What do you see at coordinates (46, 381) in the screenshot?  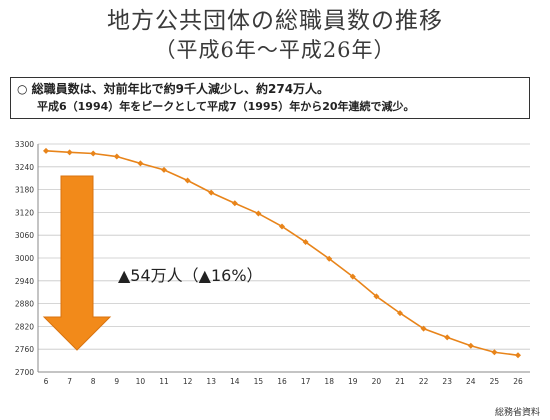 I see `x-tick-label: 6` at bounding box center [46, 381].